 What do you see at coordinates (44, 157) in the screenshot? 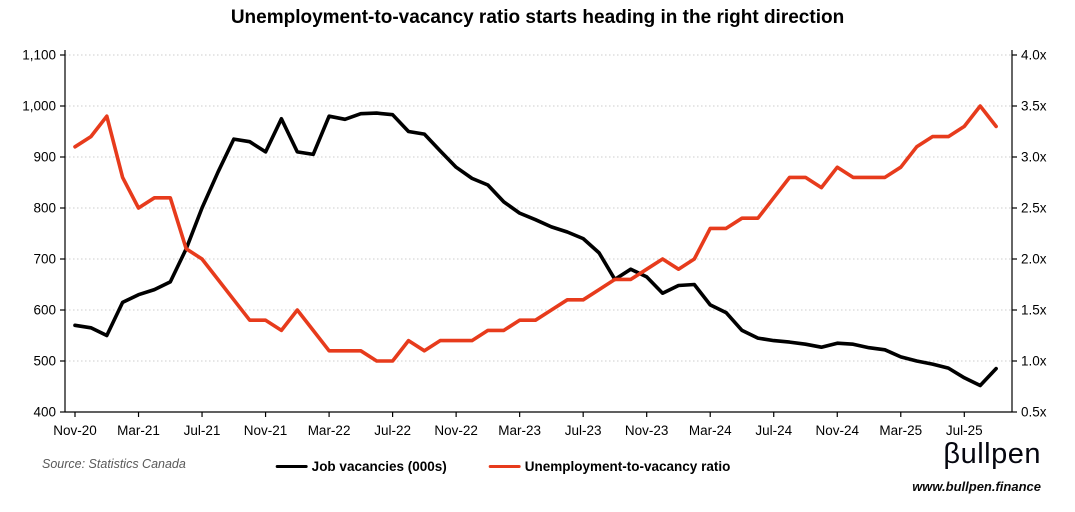
I see `y-axis-tick-label: 900` at bounding box center [44, 157].